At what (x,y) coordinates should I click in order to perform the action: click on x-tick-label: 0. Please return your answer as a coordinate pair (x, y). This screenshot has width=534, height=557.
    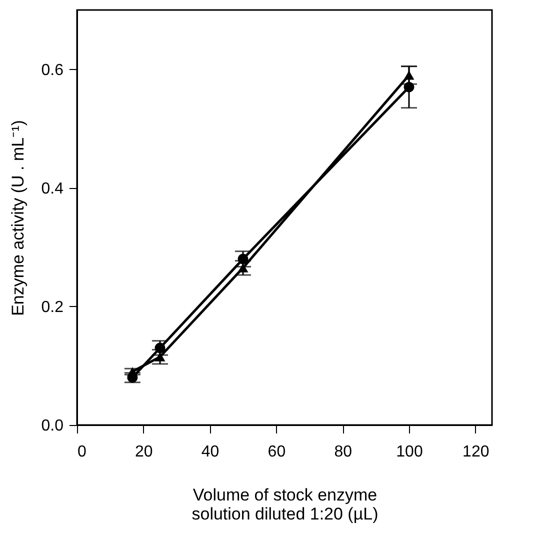
    Looking at the image, I should click on (82, 452).